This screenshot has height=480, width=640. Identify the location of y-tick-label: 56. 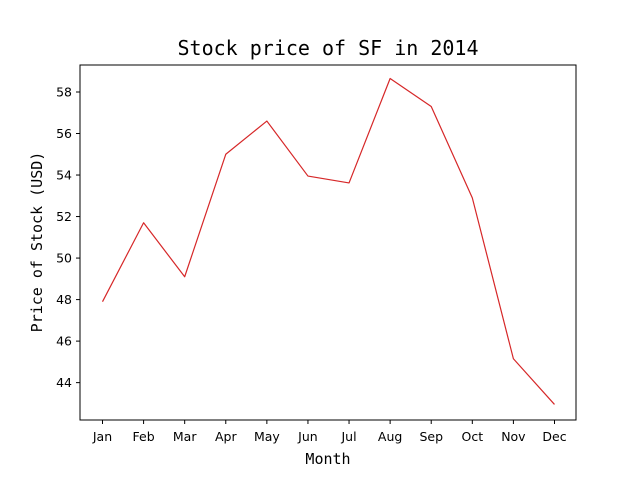
(64, 133).